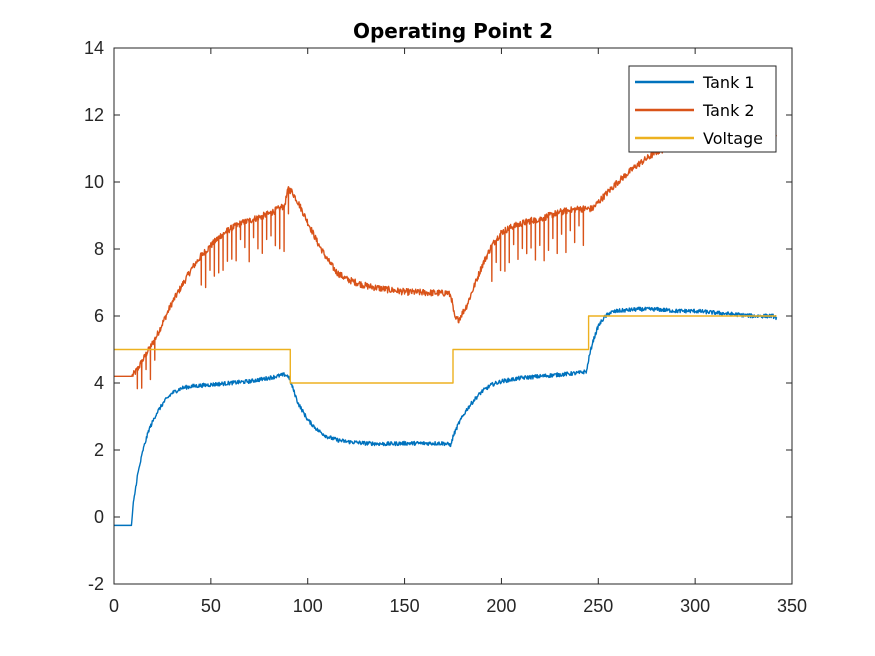  I want to click on y-tick-label: 8, so click(99, 249).